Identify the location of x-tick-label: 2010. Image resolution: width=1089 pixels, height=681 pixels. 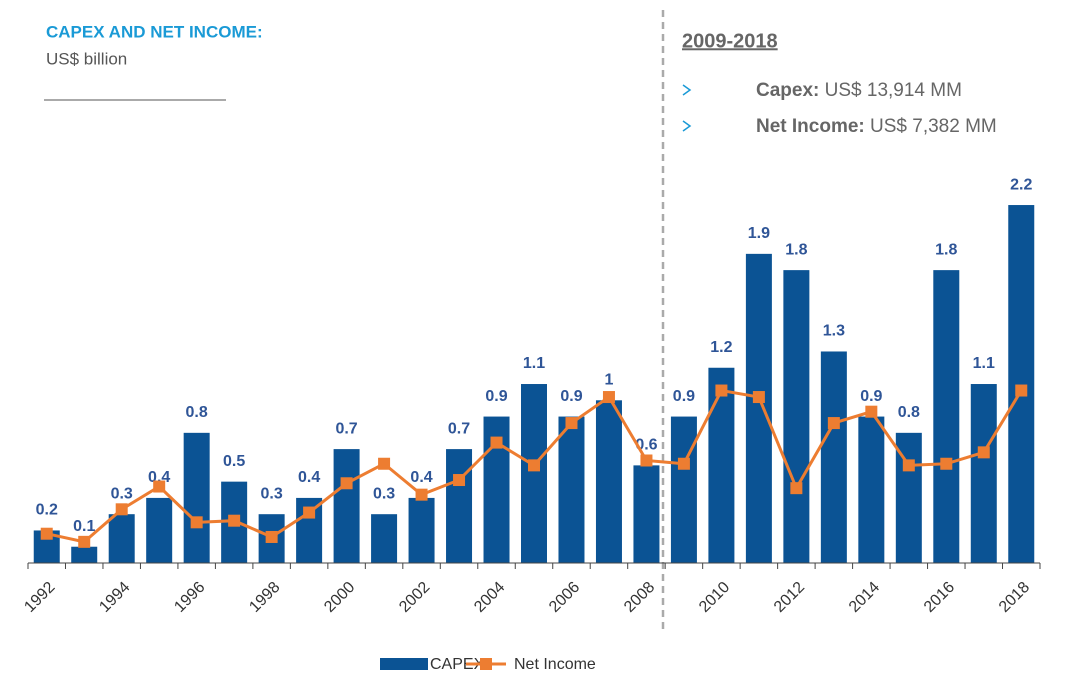
(714, 597).